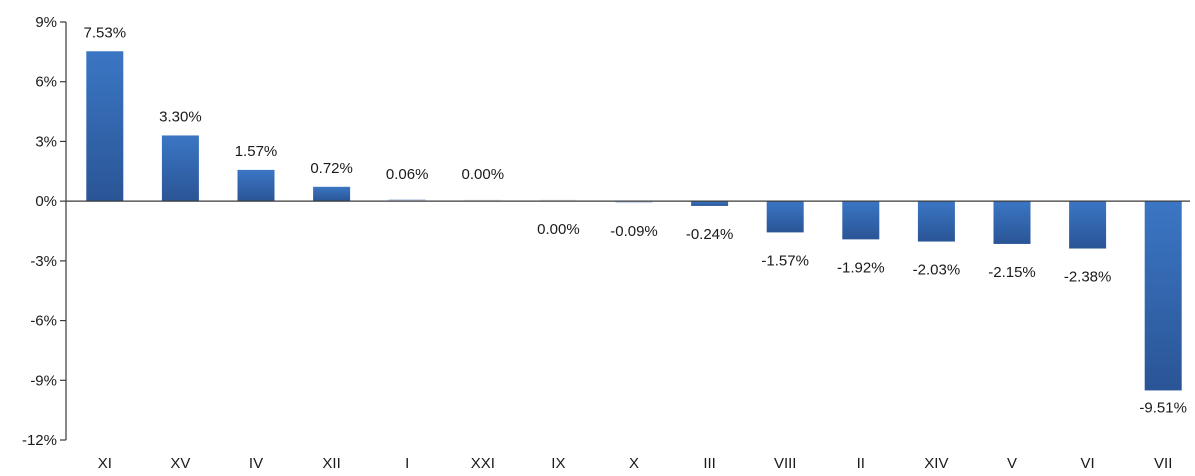  Describe the element at coordinates (43, 261) in the screenshot. I see `y-tick-label: -3%` at that location.